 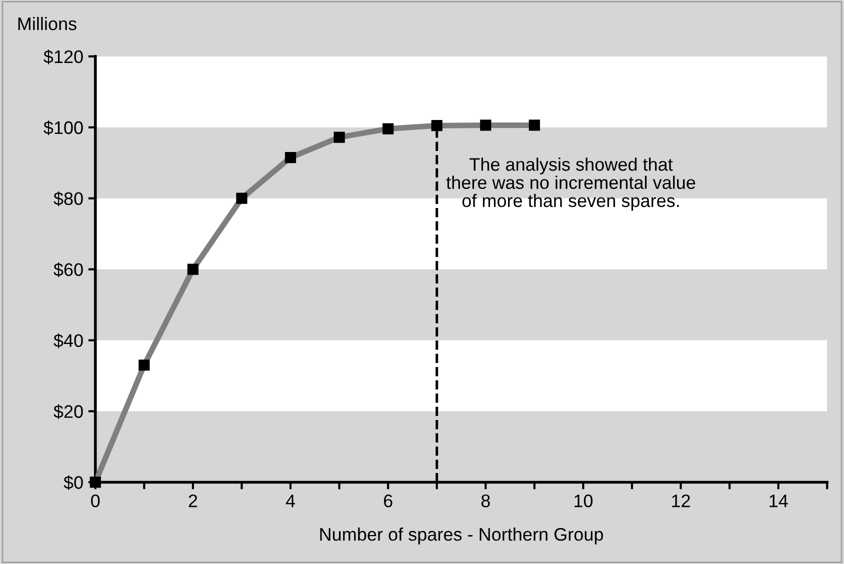 I want to click on annotation: The analysis showed that there was no incremental value of more than seven spares., so click(x=571, y=184).